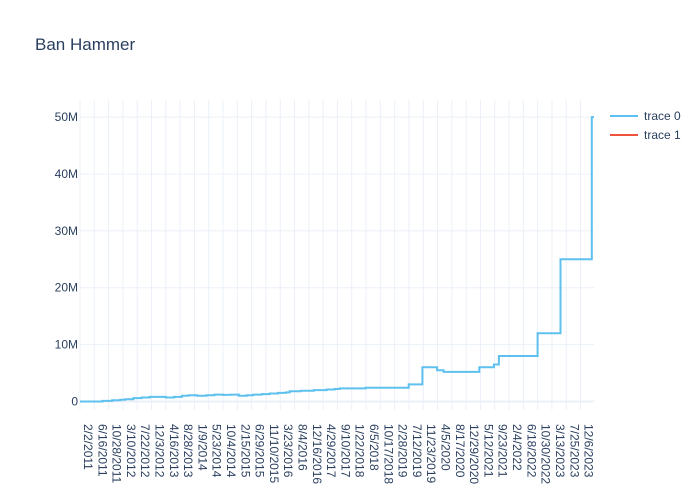 This screenshot has width=700, height=500. I want to click on chart-title: Ban Hammer, so click(85, 44).